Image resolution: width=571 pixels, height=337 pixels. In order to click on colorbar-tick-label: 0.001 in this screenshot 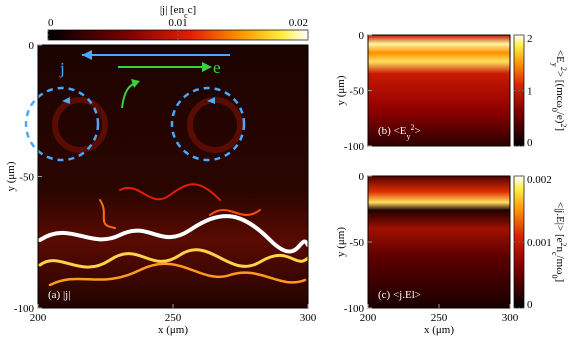, I will do `click(539, 243)`.